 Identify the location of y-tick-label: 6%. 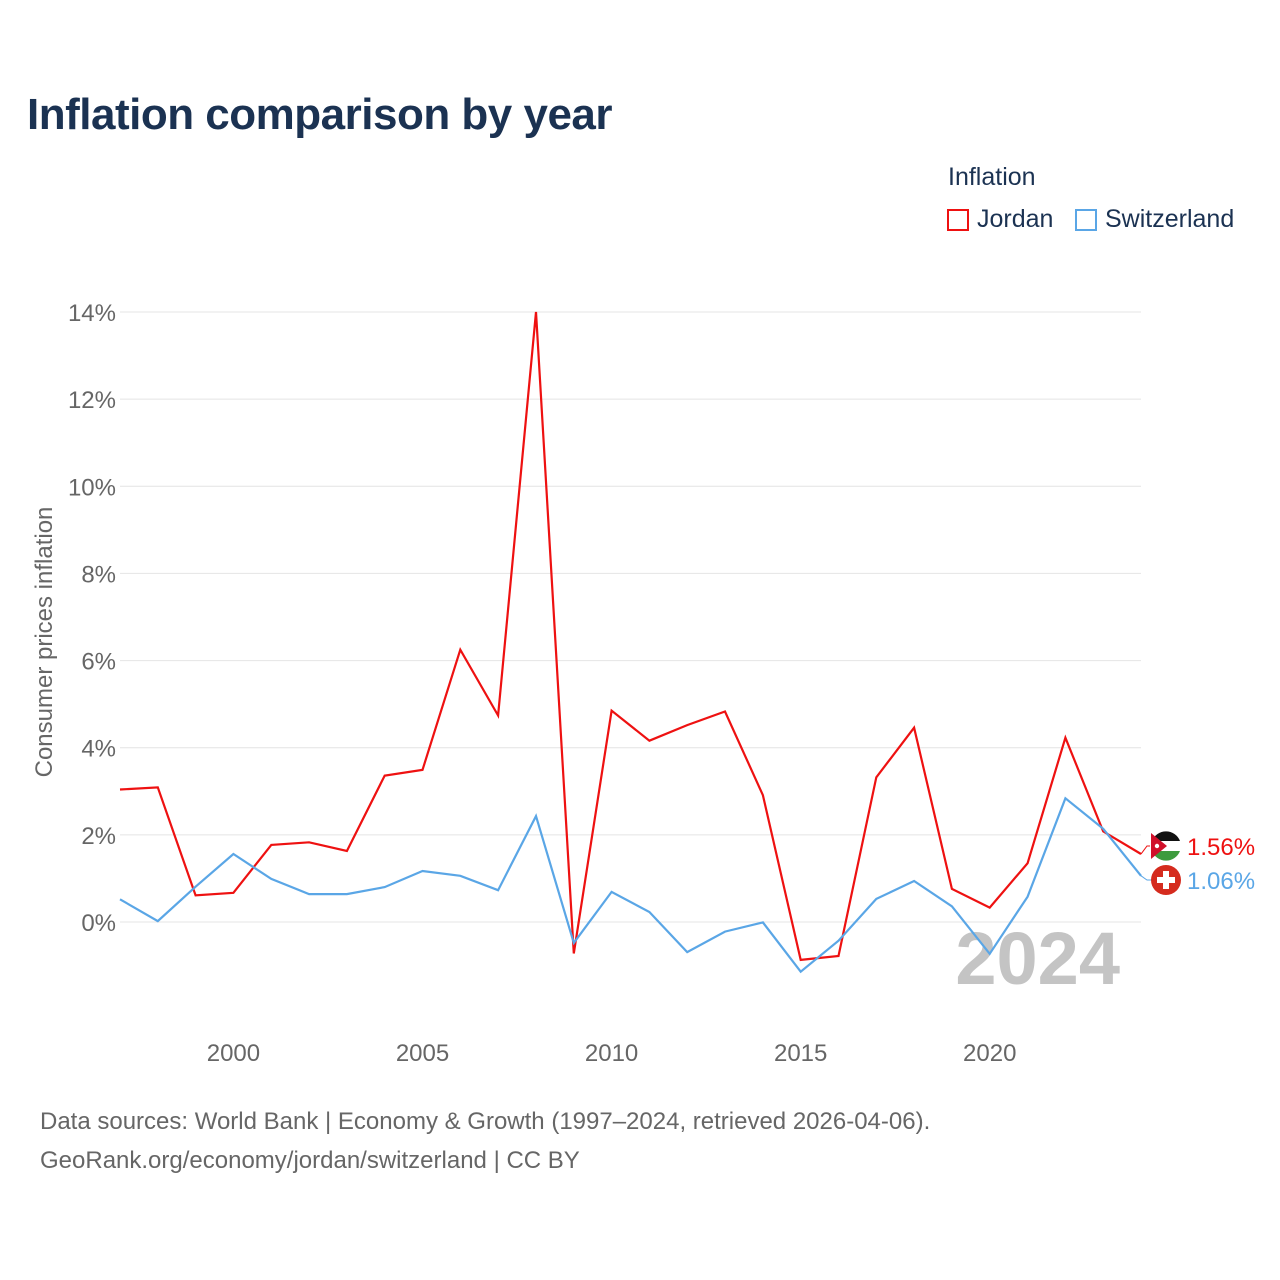
(98, 662).